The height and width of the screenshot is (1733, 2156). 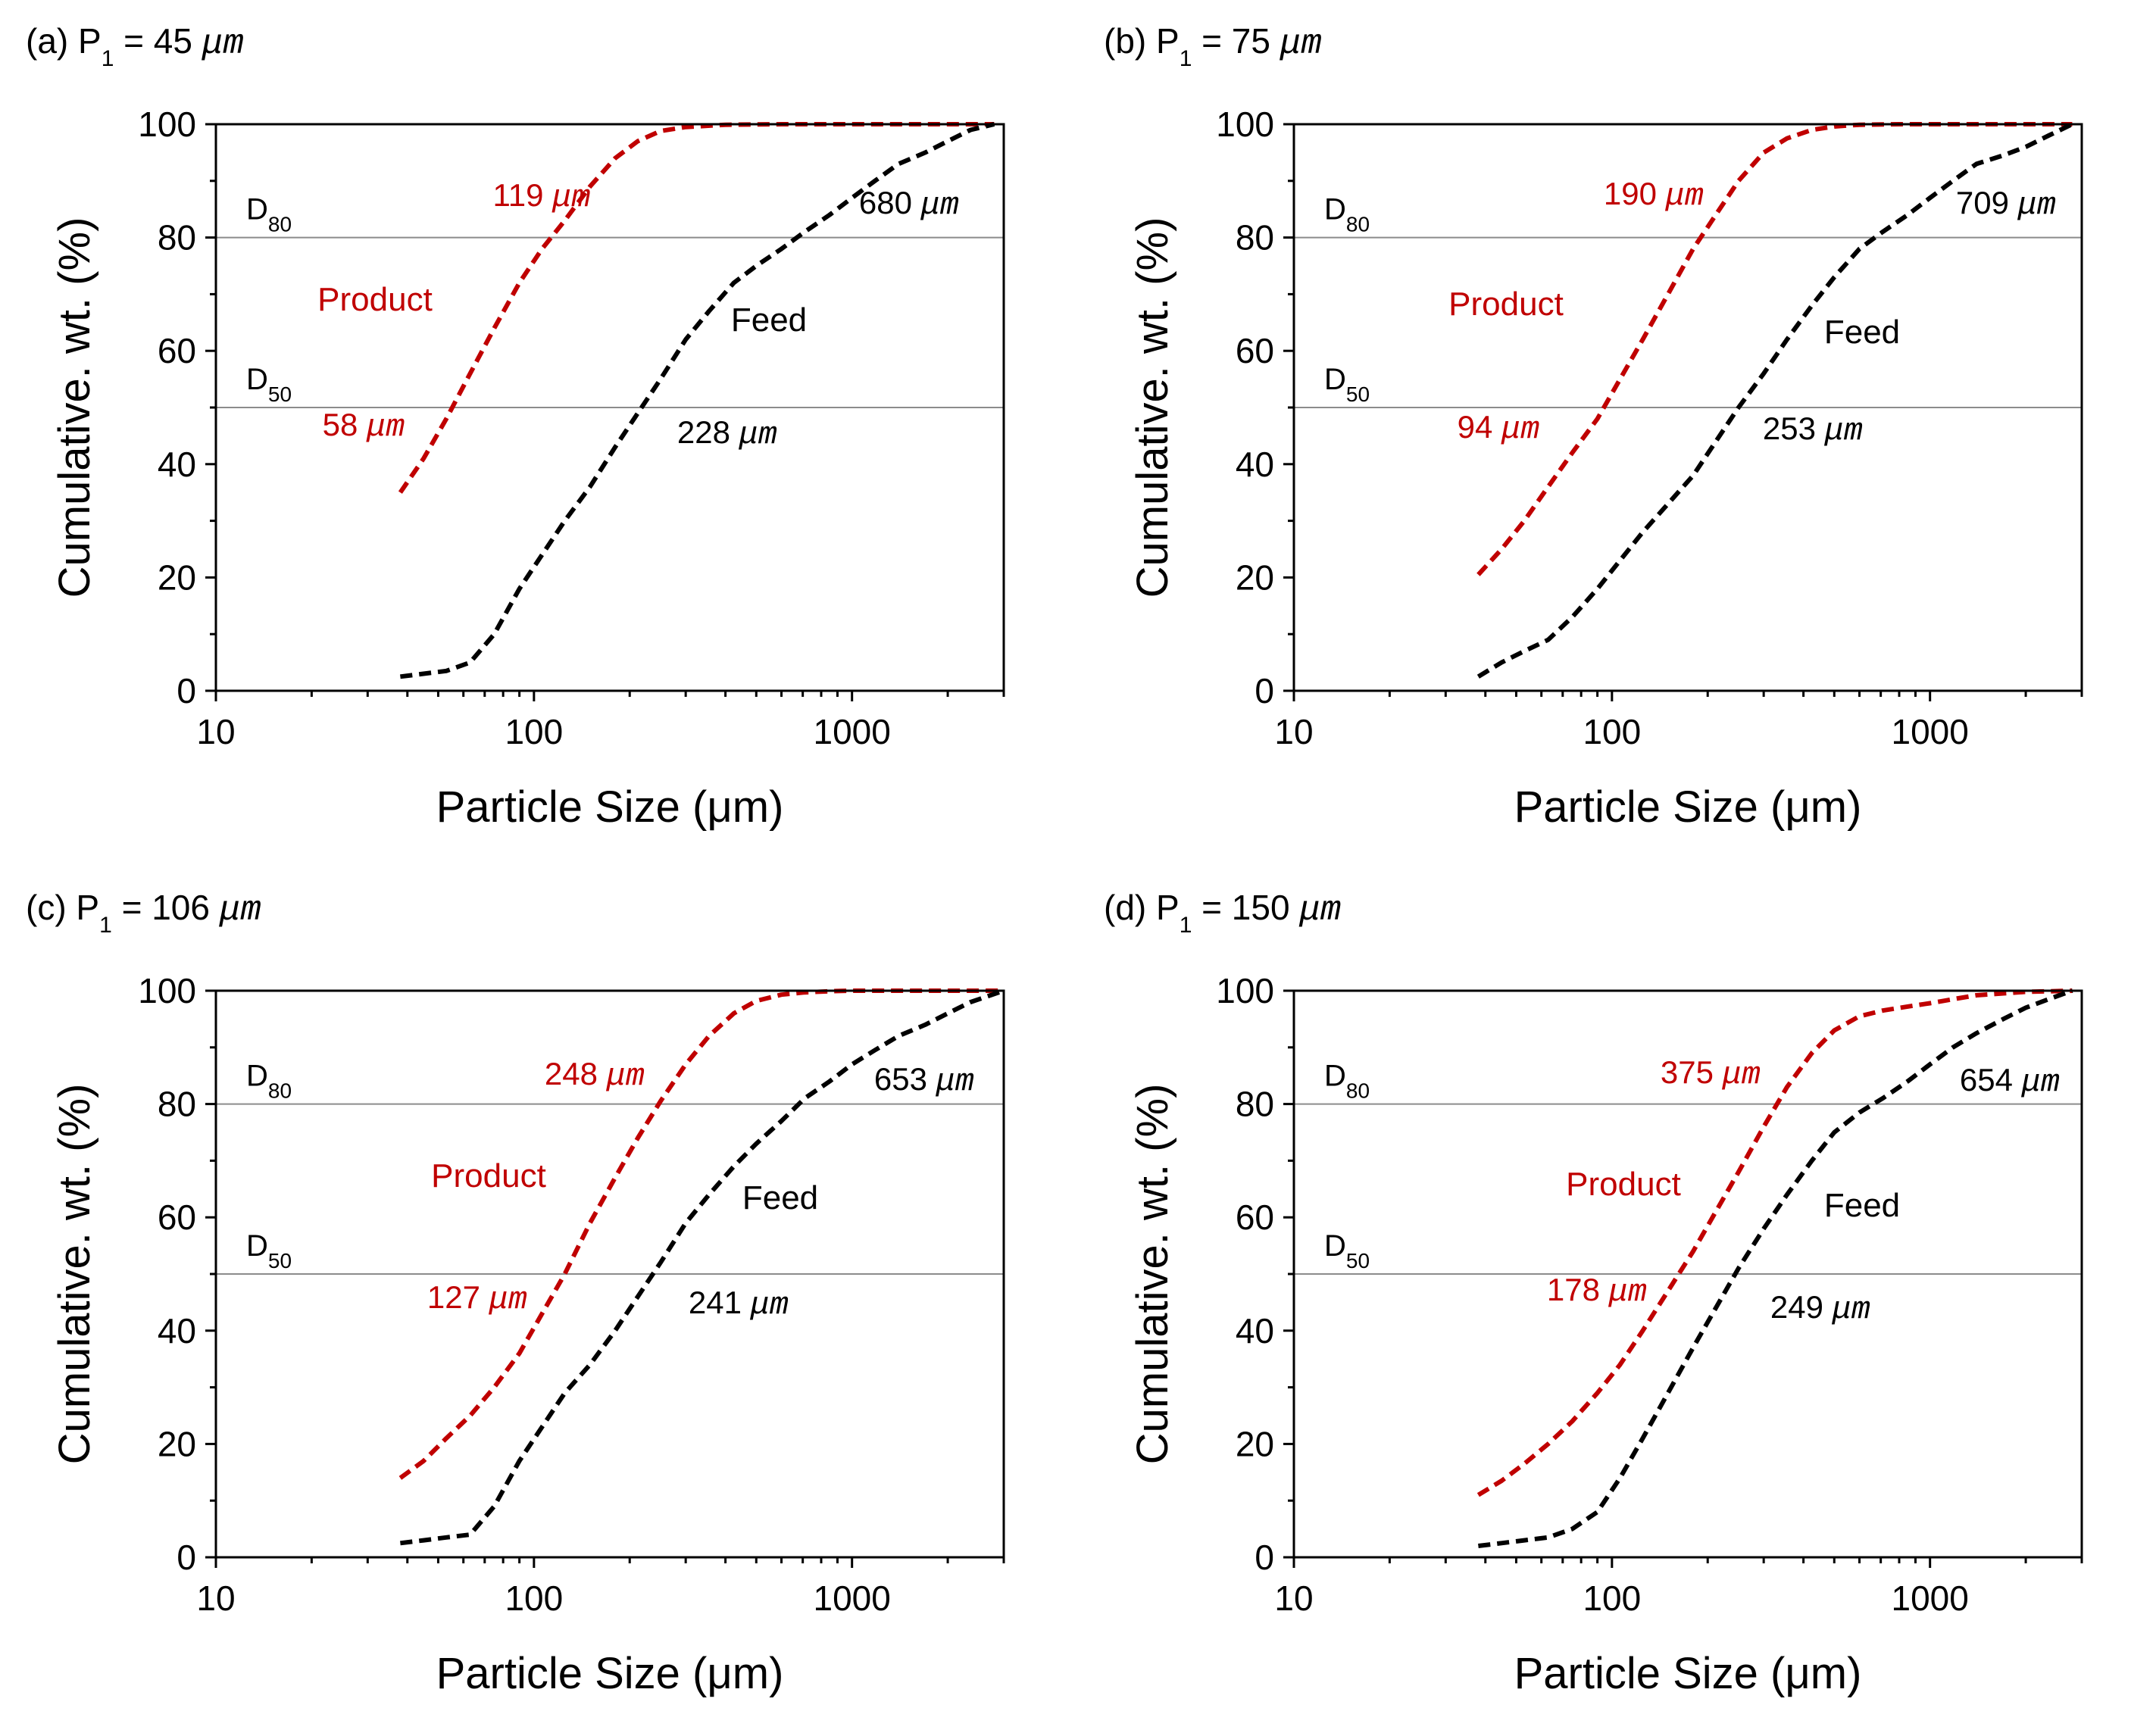 What do you see at coordinates (1711, 1073) in the screenshot?
I see `annotation-product-d80: 375 μm` at bounding box center [1711, 1073].